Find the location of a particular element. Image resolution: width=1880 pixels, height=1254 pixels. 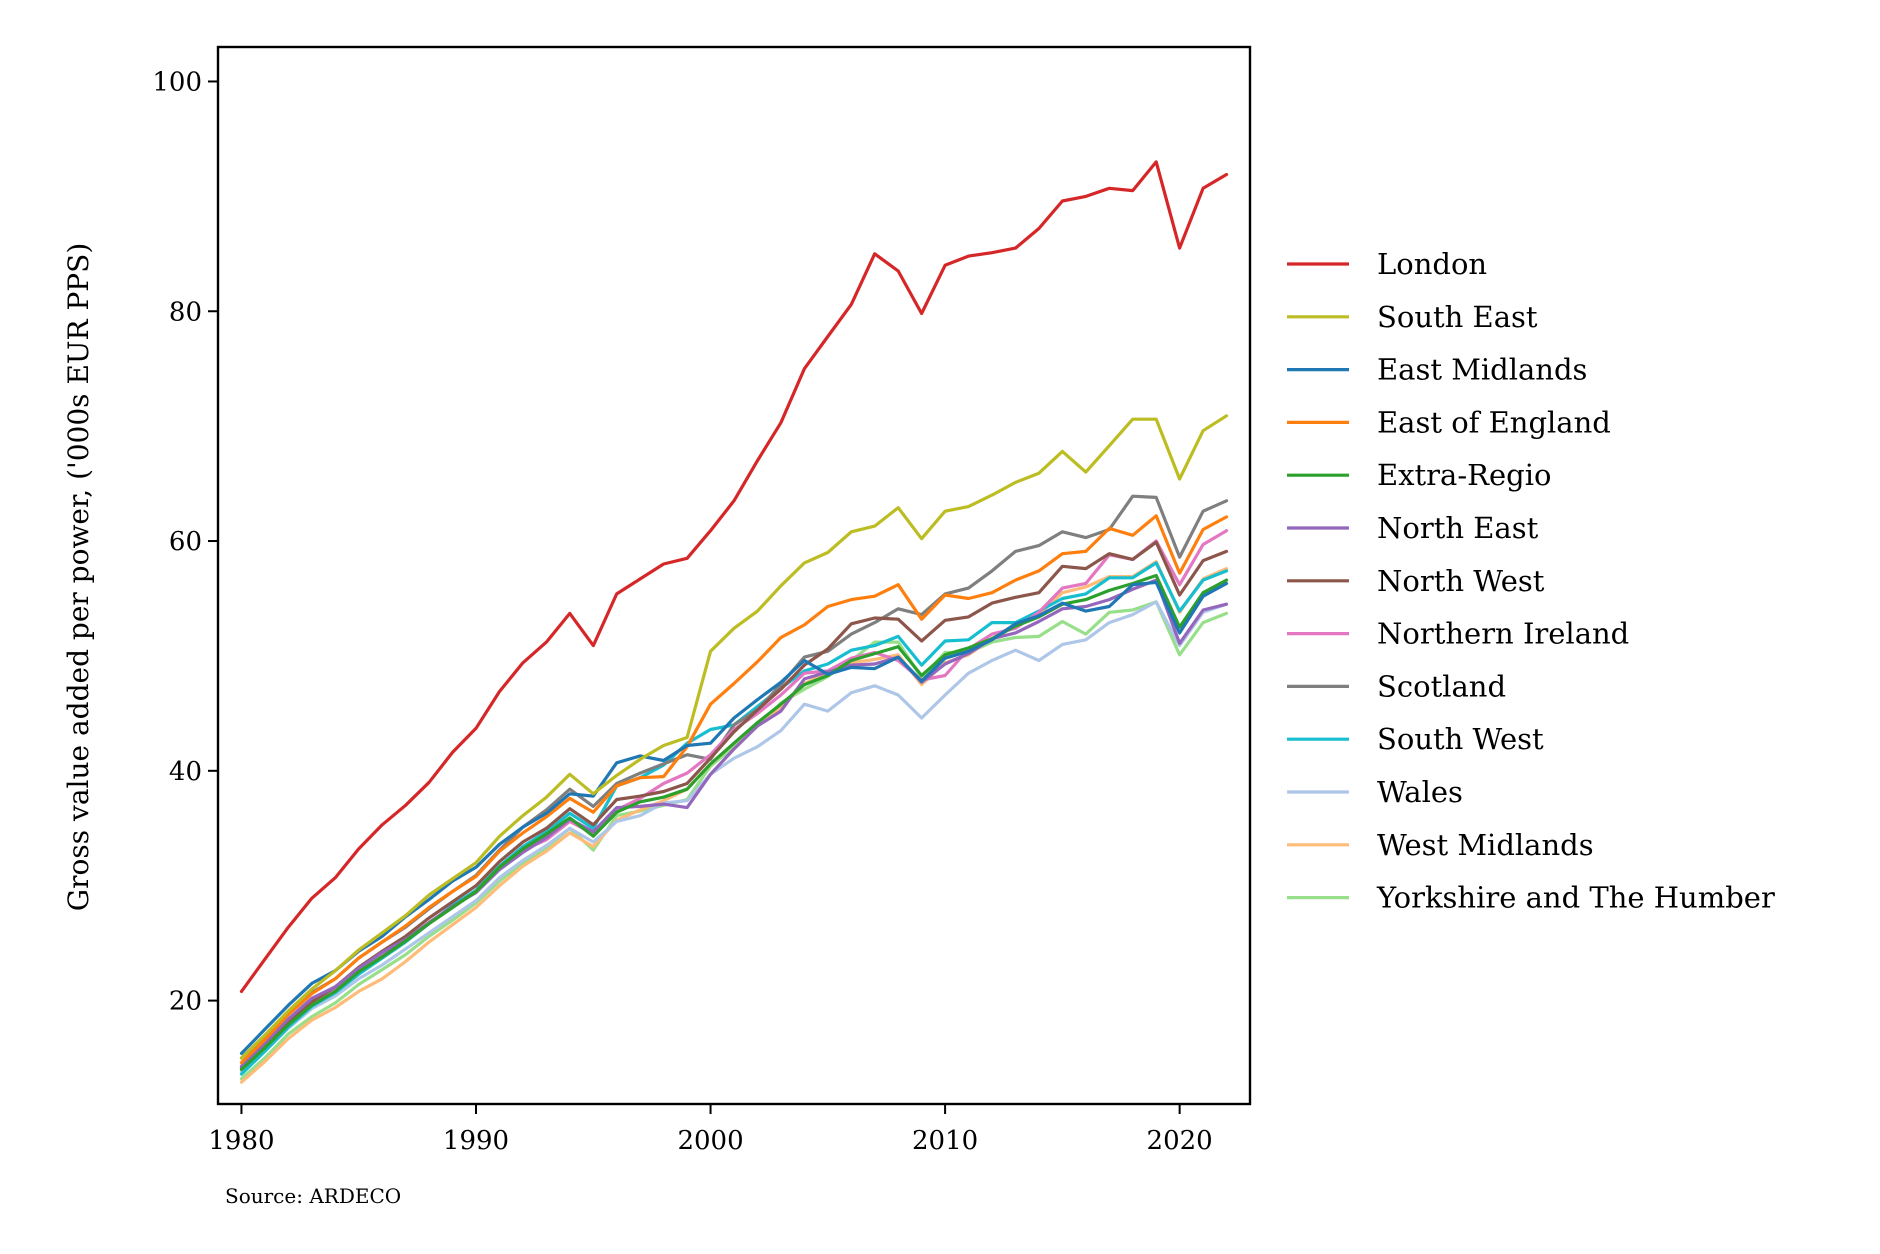

legend-label: London is located at coordinates (1432, 264).